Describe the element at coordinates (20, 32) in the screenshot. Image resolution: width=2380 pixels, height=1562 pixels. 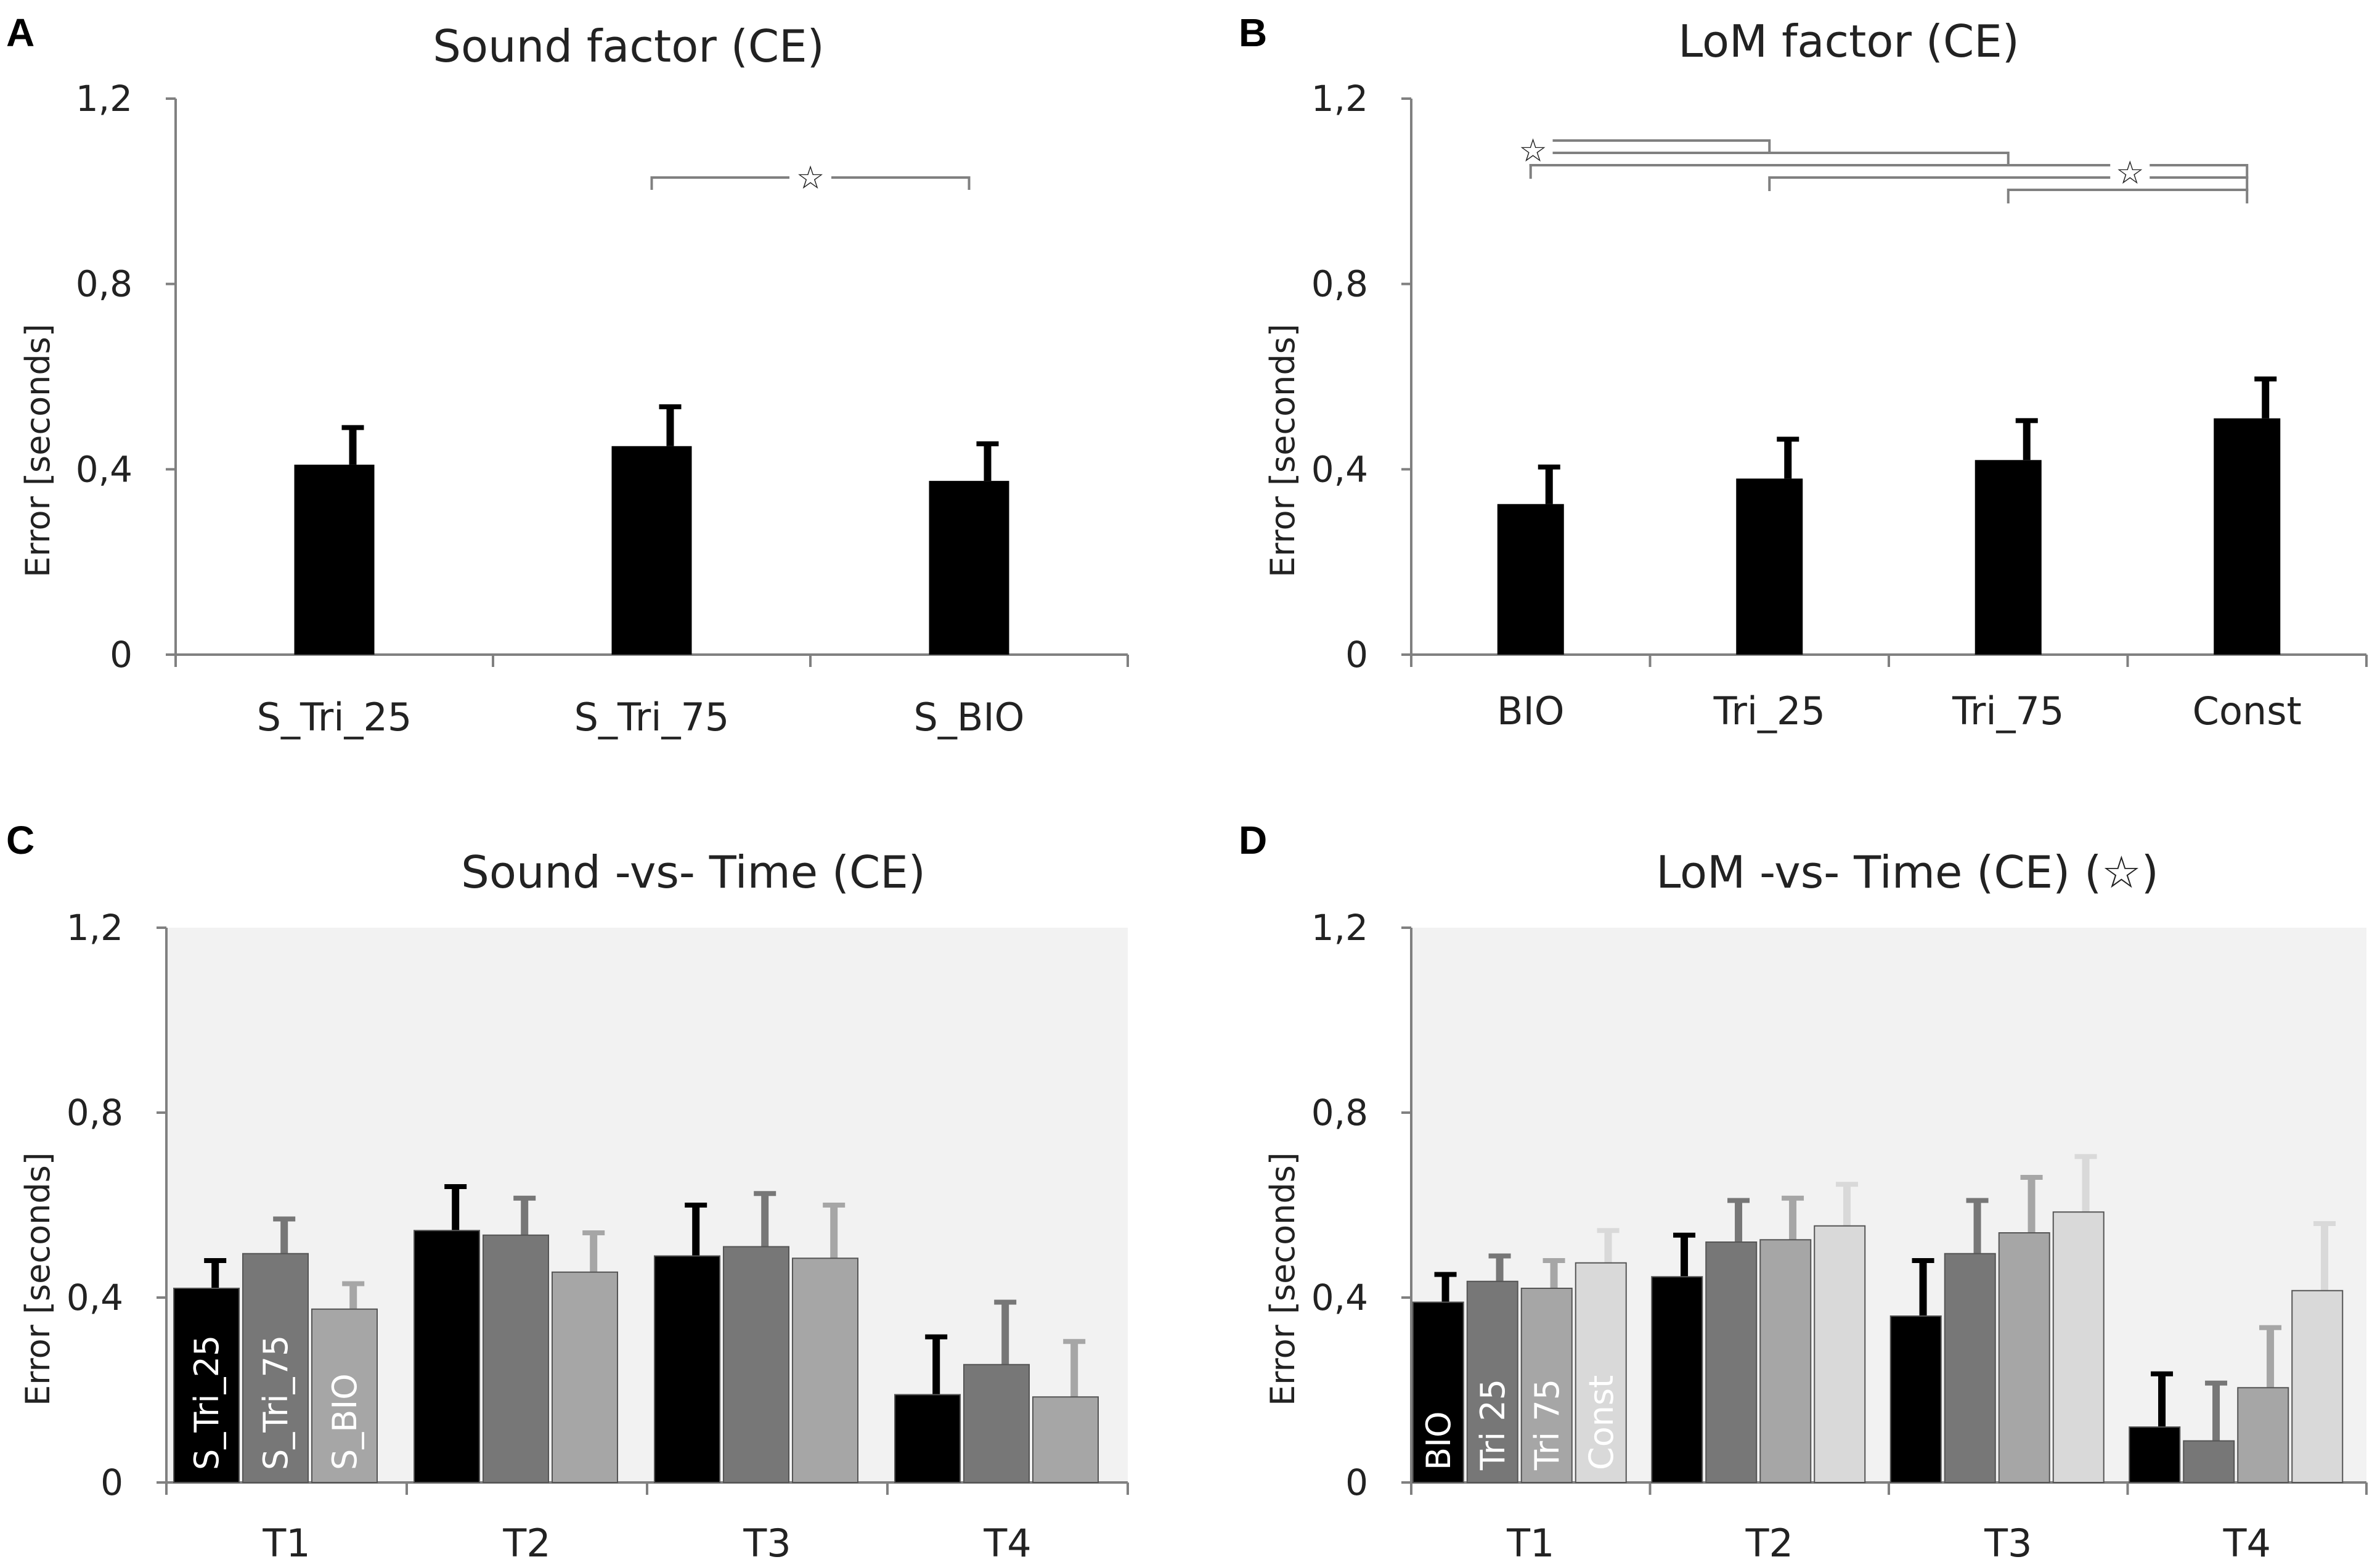
I see `panel-letter: A` at that location.